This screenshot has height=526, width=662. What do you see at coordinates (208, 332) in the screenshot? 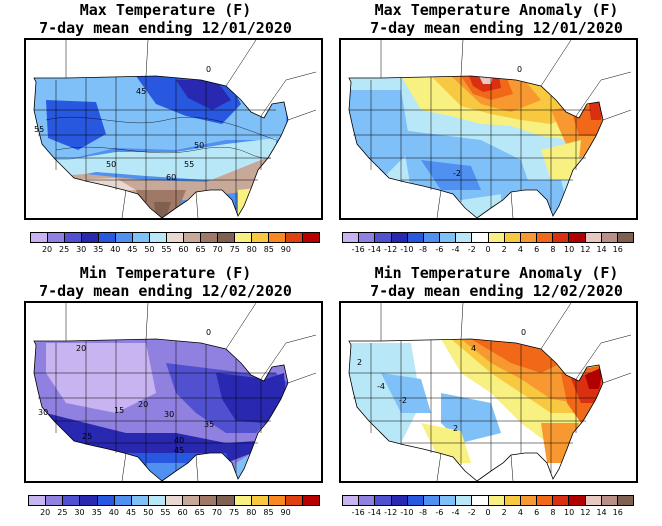
I see `panel-3-contour-label: 0` at bounding box center [208, 332].